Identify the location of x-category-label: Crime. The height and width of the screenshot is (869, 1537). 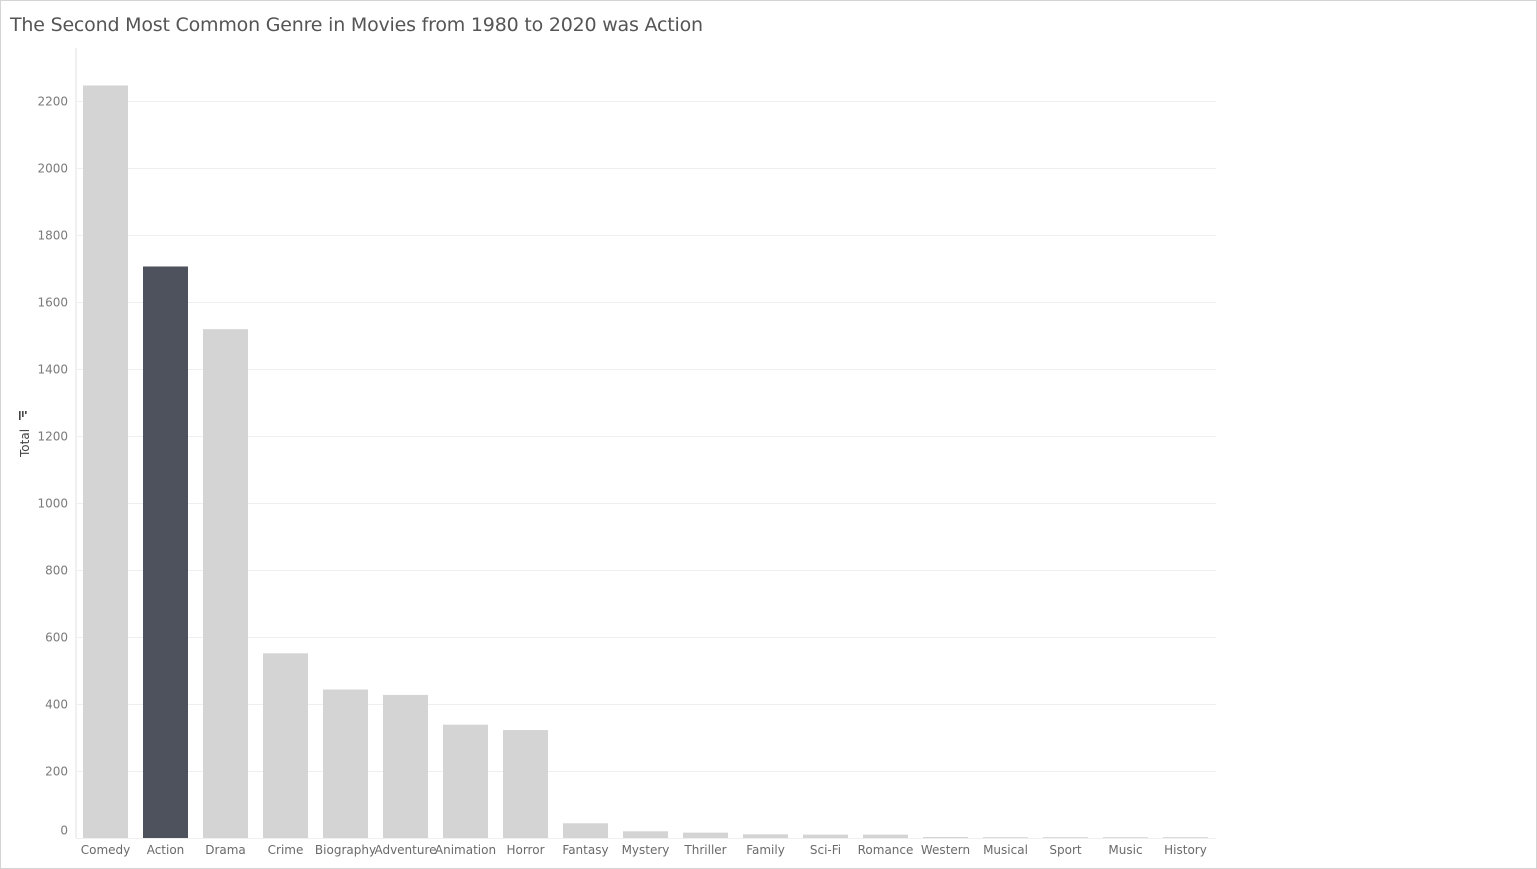
(286, 850).